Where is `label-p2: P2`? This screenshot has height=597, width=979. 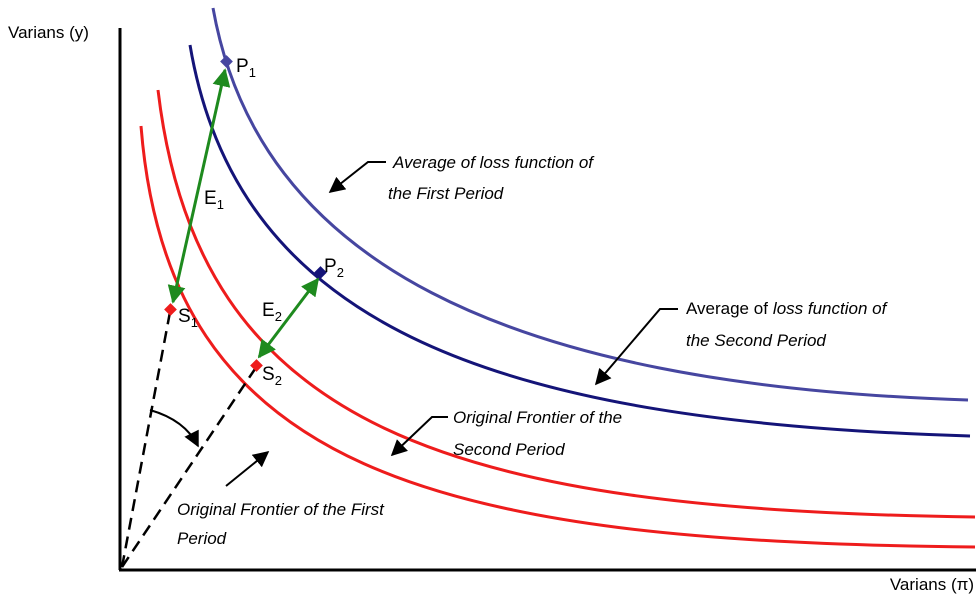 label-p2: P2 is located at coordinates (334, 268).